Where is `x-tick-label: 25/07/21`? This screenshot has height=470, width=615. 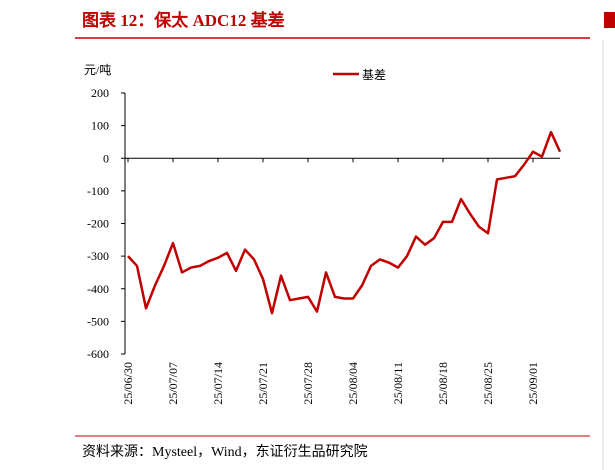
x-tick-label: 25/07/21 is located at coordinates (263, 383).